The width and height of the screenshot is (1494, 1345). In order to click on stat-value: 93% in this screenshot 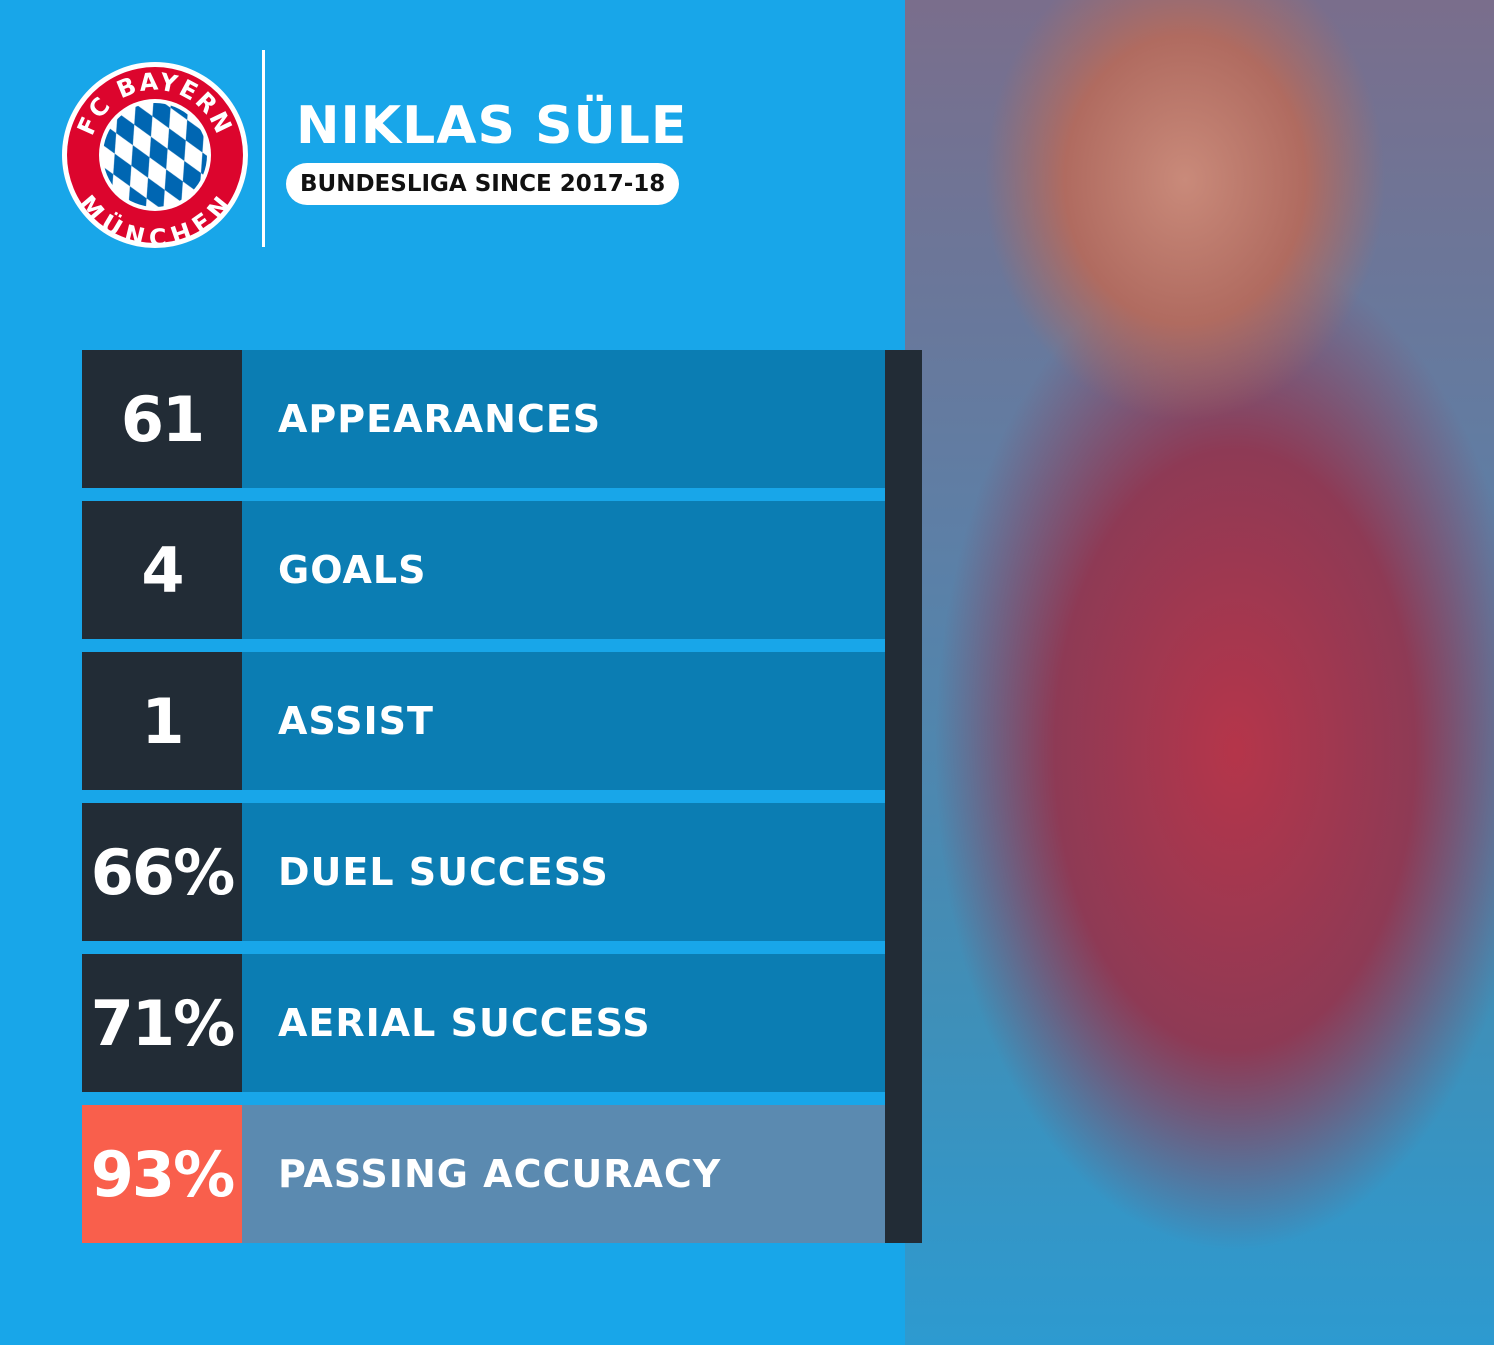, I will do `click(162, 1174)`.